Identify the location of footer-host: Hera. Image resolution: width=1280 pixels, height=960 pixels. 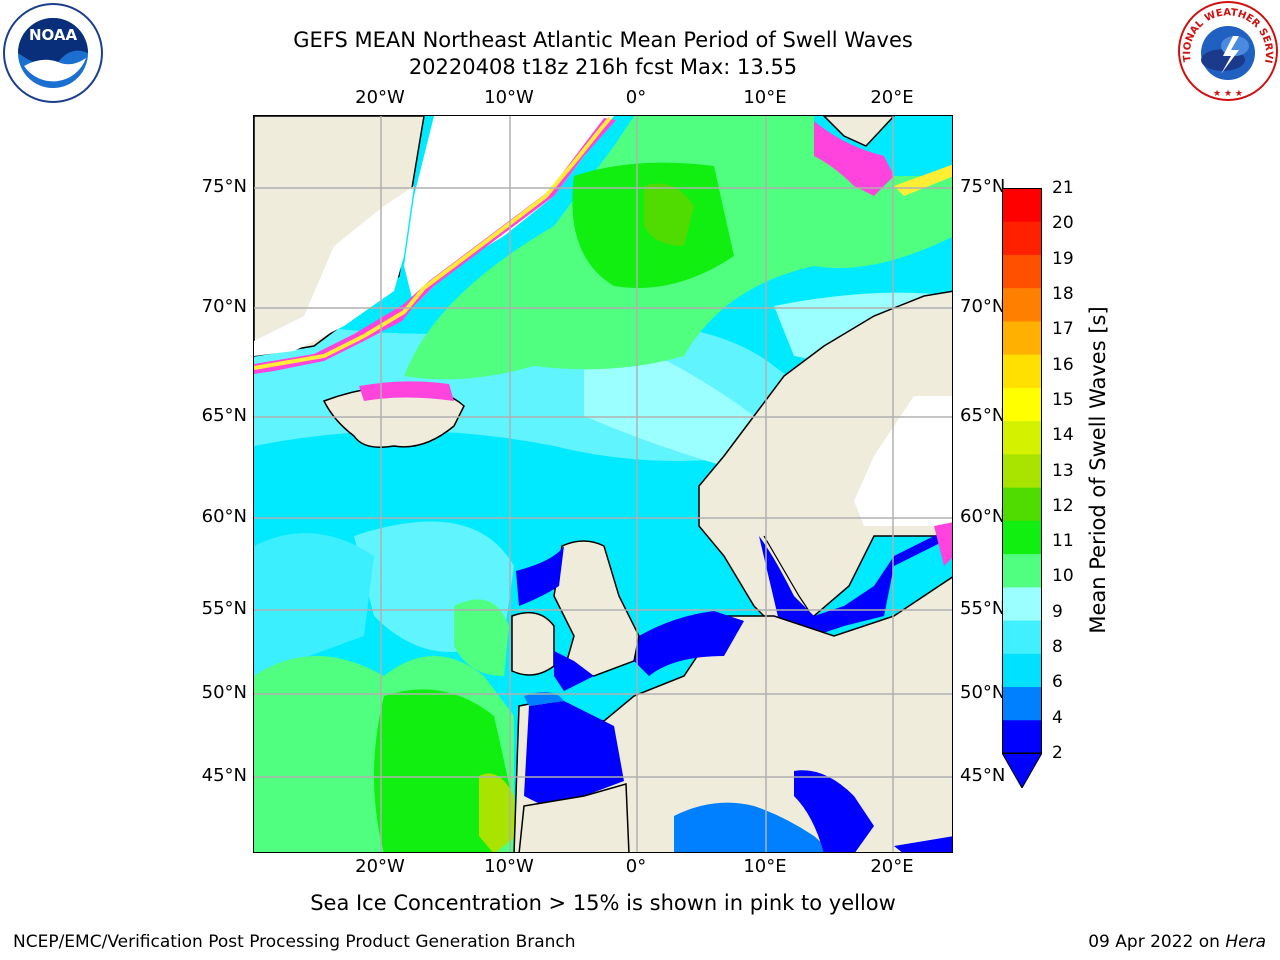
(1245, 942).